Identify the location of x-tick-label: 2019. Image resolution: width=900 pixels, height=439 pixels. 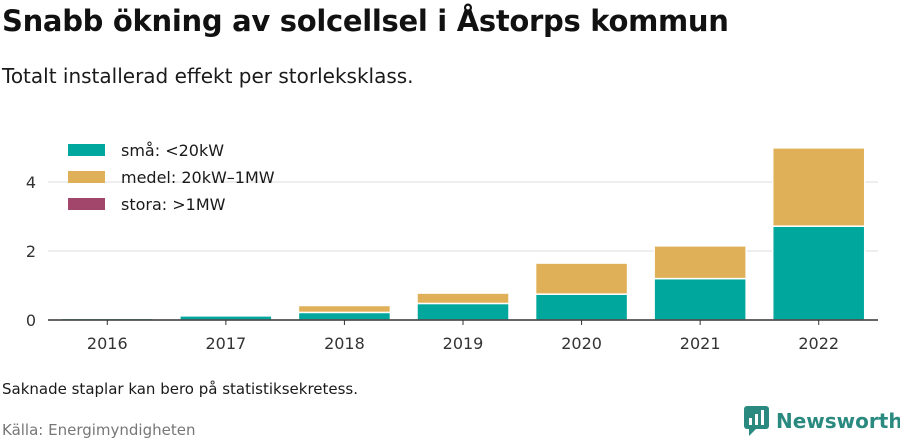
(463, 343).